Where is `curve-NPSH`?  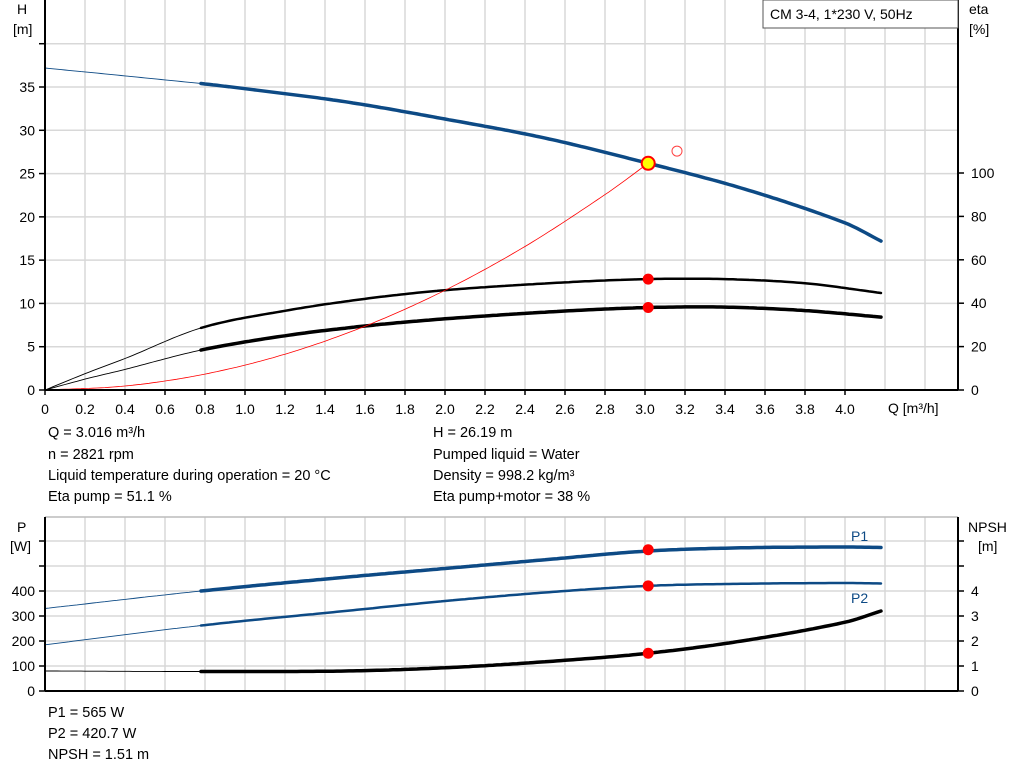 curve-NPSH is located at coordinates (541, 641).